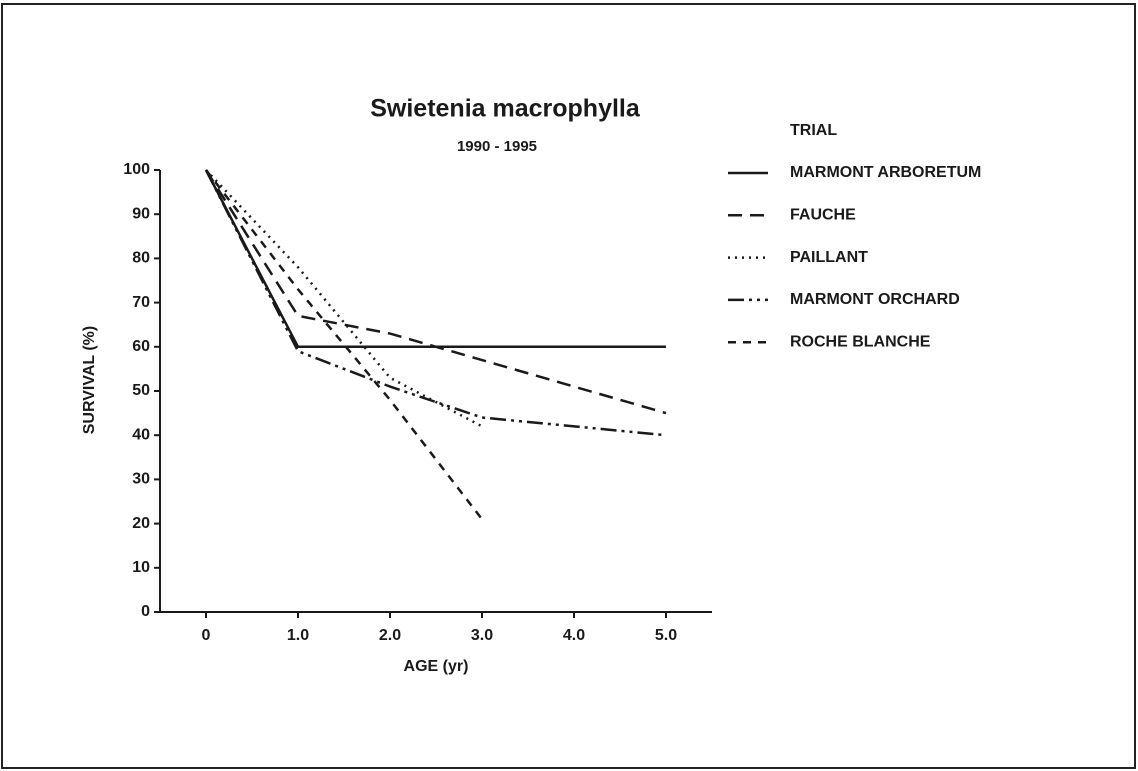 This screenshot has width=1138, height=771. I want to click on x-axis-label: AGE (yr), so click(436, 666).